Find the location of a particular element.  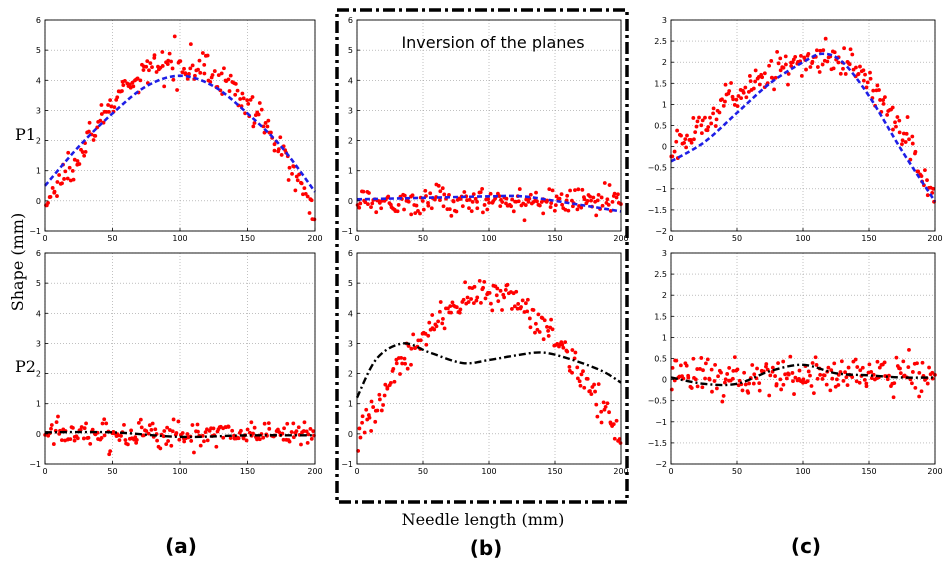

y-tick-label: 5 is located at coordinates (350, 50).